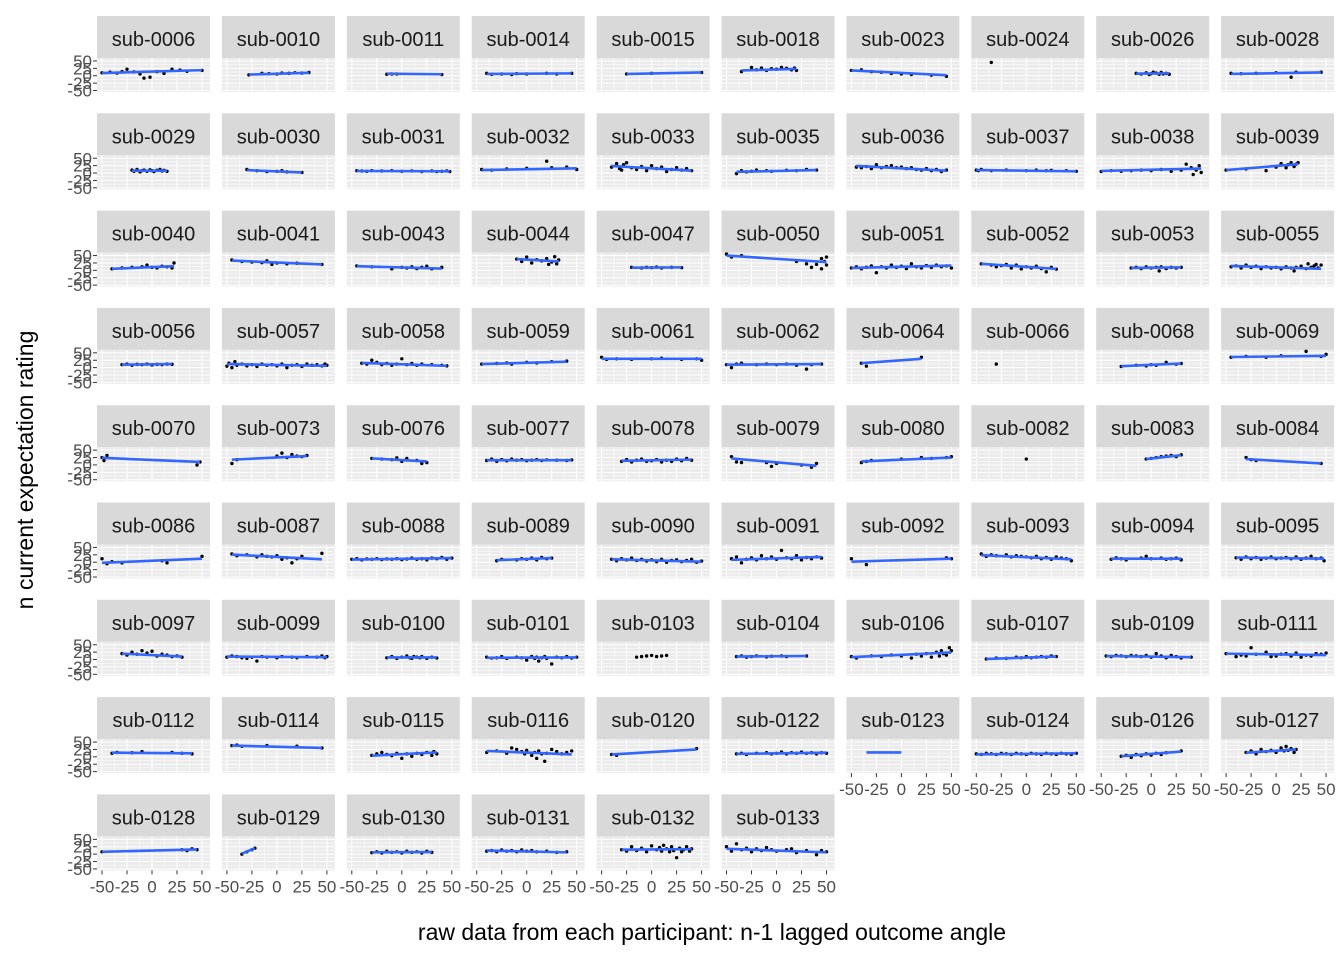 This screenshot has width=1344, height=960. What do you see at coordinates (676, 886) in the screenshot?
I see `x-tick-label: 25` at bounding box center [676, 886].